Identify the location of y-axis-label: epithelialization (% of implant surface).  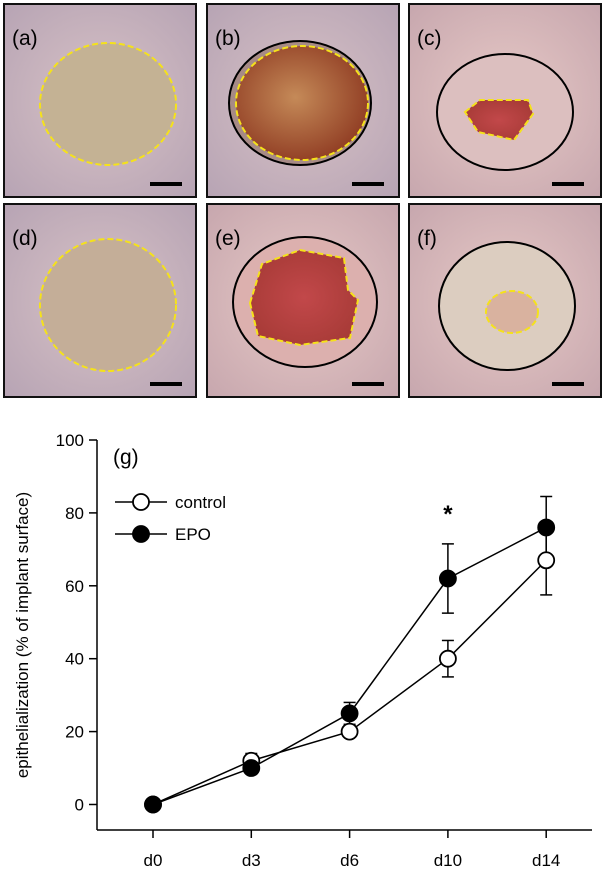
(22, 635).